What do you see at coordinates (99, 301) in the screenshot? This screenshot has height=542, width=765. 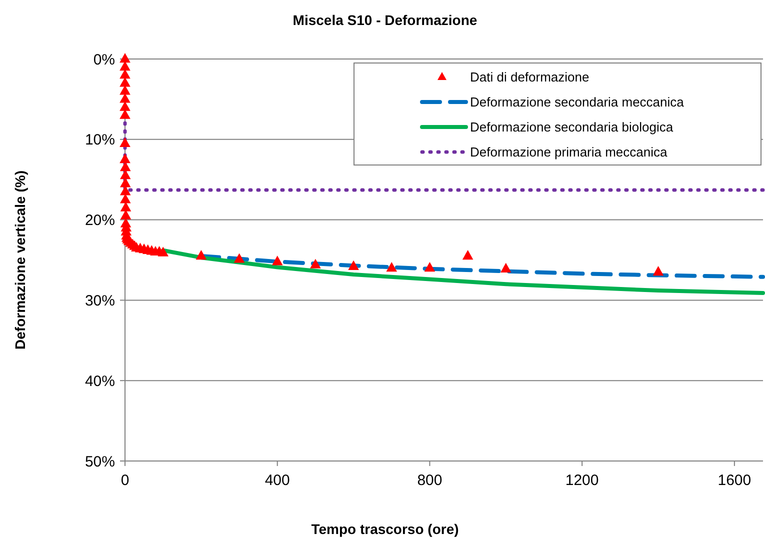 I see `y-tick-label: 30%` at bounding box center [99, 301].